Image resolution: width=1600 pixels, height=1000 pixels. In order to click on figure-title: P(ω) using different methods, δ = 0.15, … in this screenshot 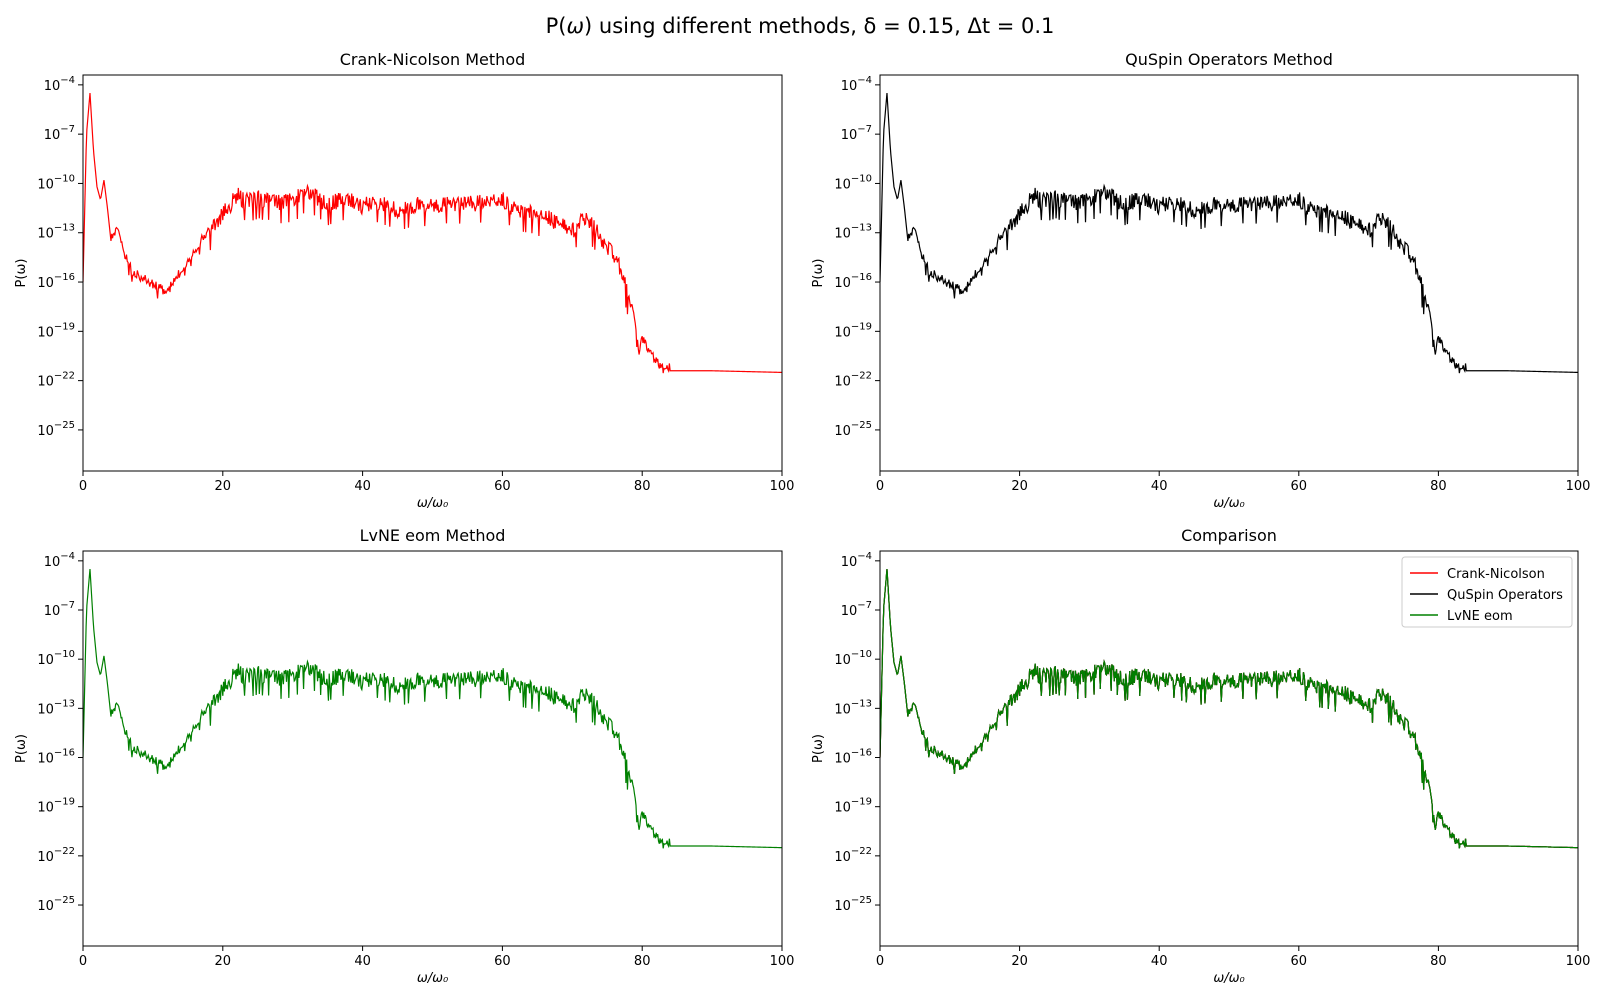, I will do `click(800, 26)`.